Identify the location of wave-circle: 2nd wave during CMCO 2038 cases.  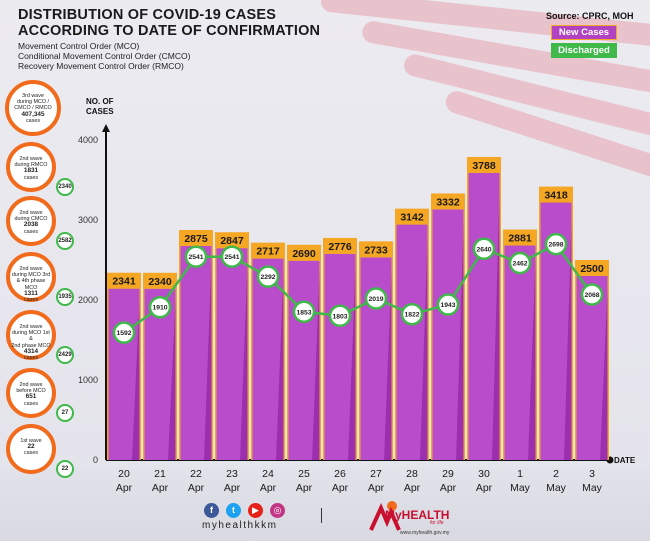
(31, 221).